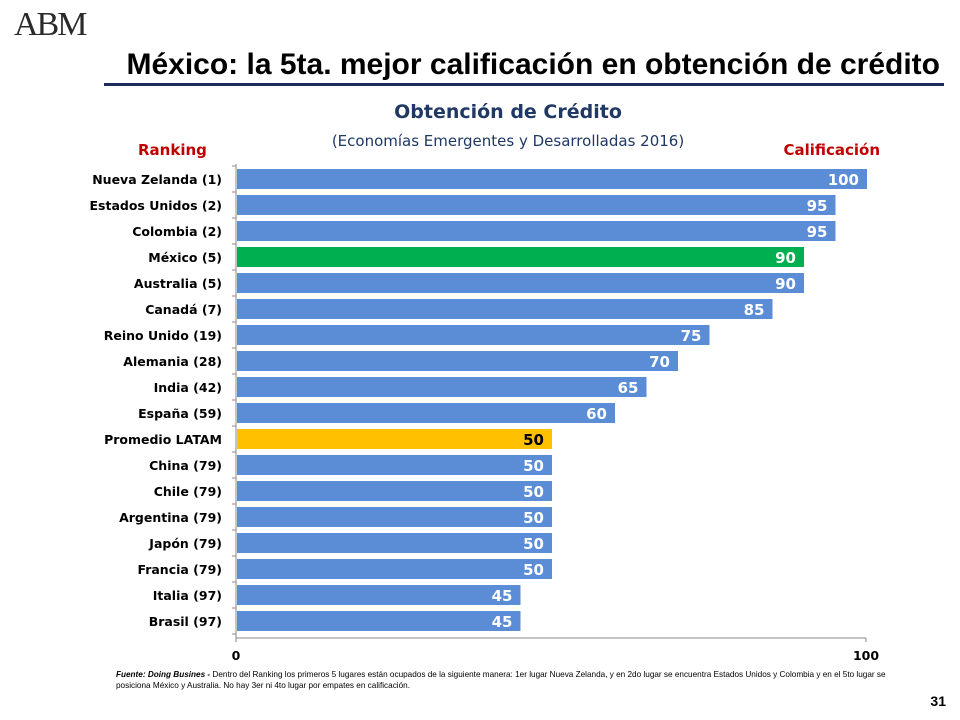 This screenshot has height=720, width=960. What do you see at coordinates (170, 517) in the screenshot?
I see `category-label: Argentina (79)` at bounding box center [170, 517].